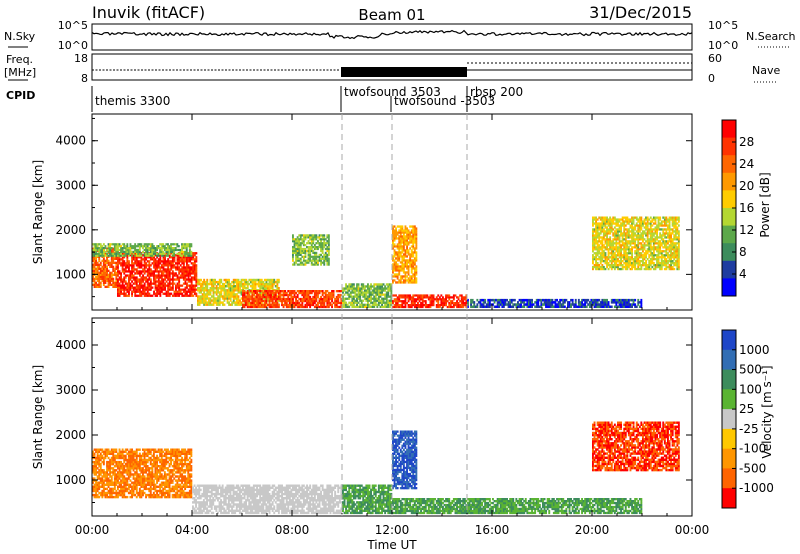 The width and height of the screenshot is (800, 554). Describe the element at coordinates (723, 25) in the screenshot. I see `nsearch-tick-top: 10^5` at that location.